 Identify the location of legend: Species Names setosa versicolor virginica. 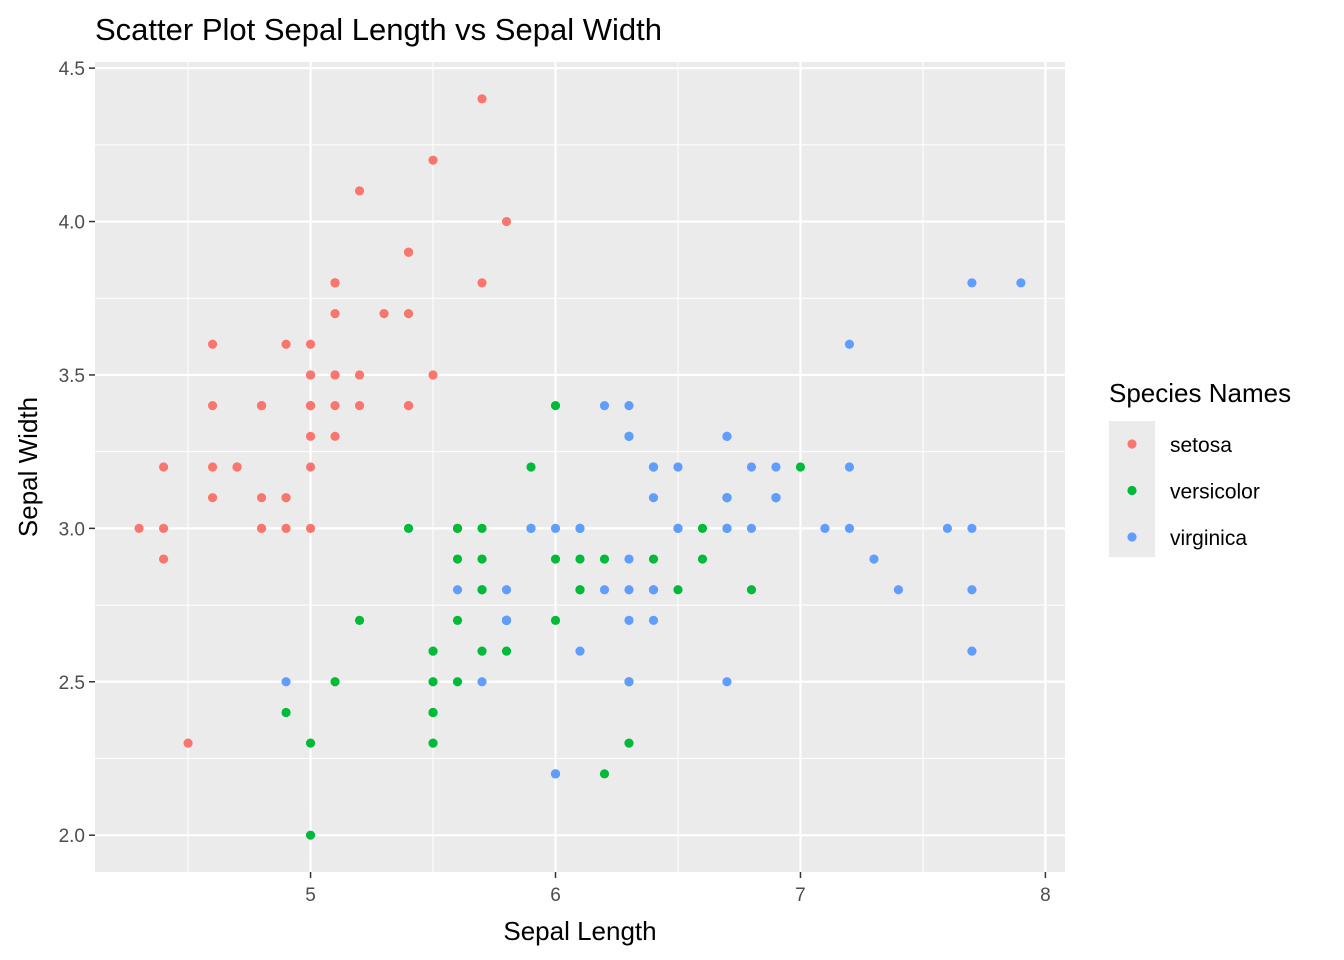
(1200, 467).